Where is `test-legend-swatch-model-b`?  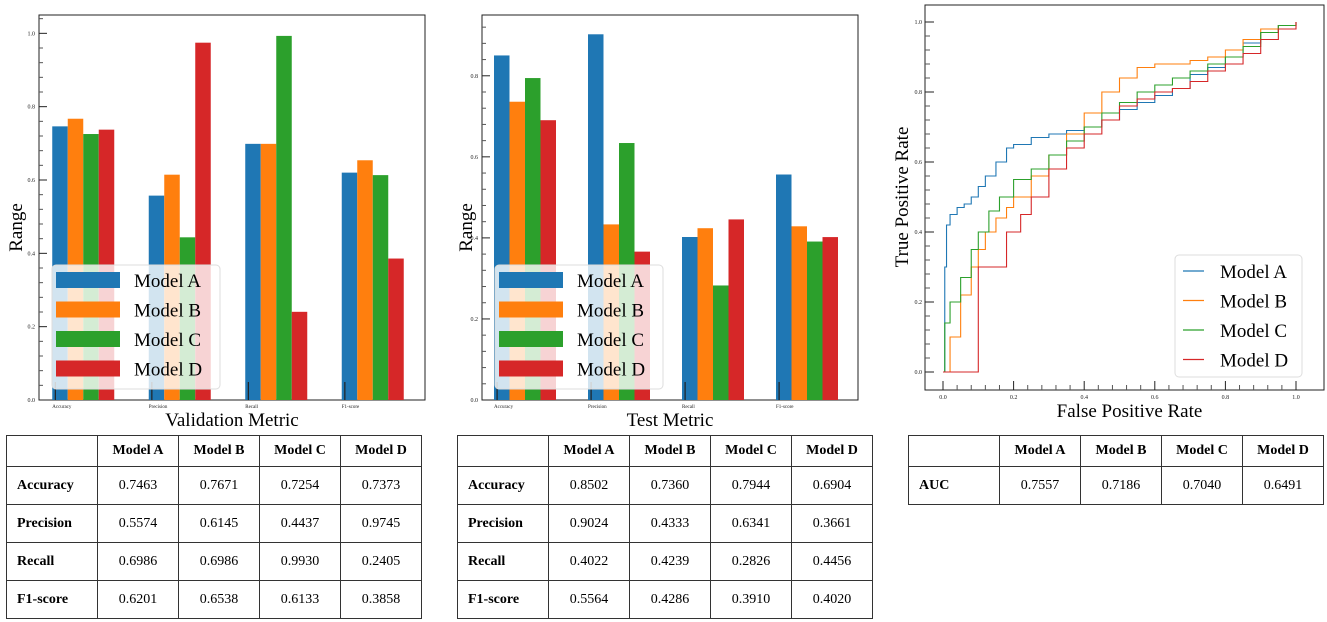
test-legend-swatch-model-b is located at coordinates (531, 309).